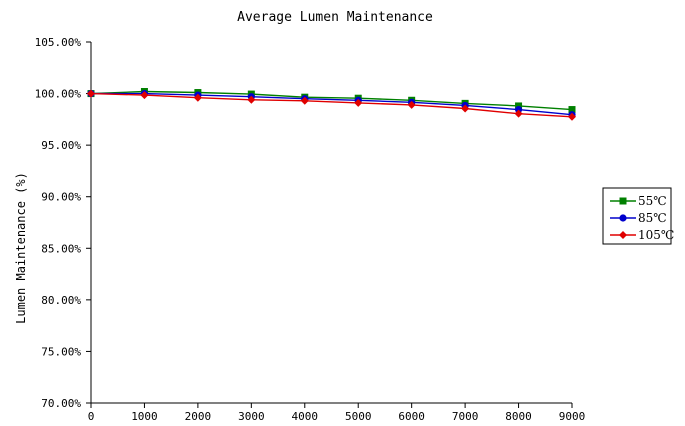  I want to click on y-tick-label: 75.00%, so click(61, 351).